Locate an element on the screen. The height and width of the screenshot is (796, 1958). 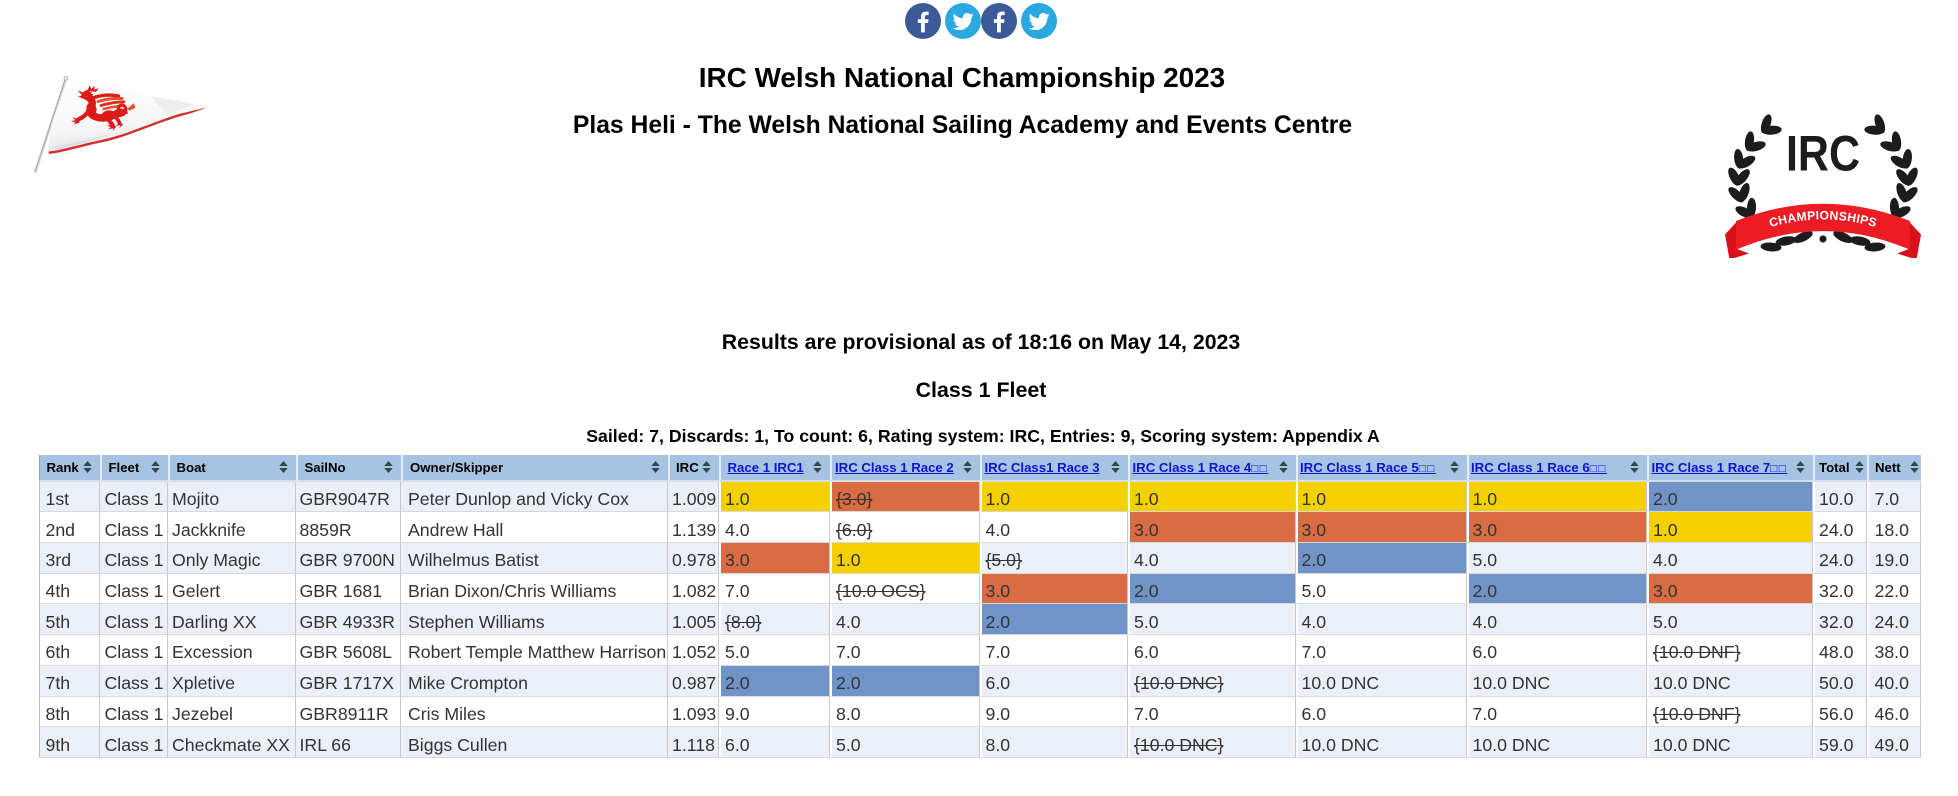
svg-text: IRC is located at coordinates (1823, 153).